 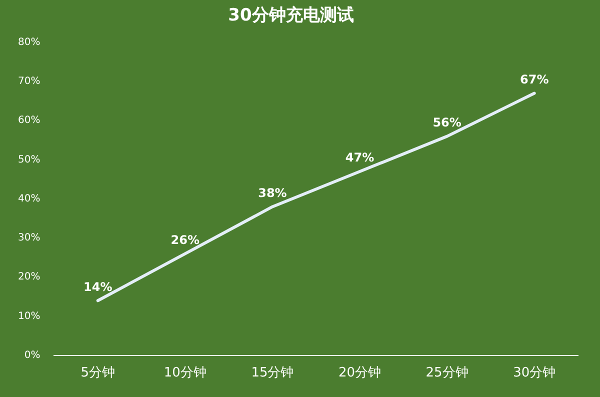 What do you see at coordinates (32, 355) in the screenshot?
I see `y-tick-label: 0%` at bounding box center [32, 355].